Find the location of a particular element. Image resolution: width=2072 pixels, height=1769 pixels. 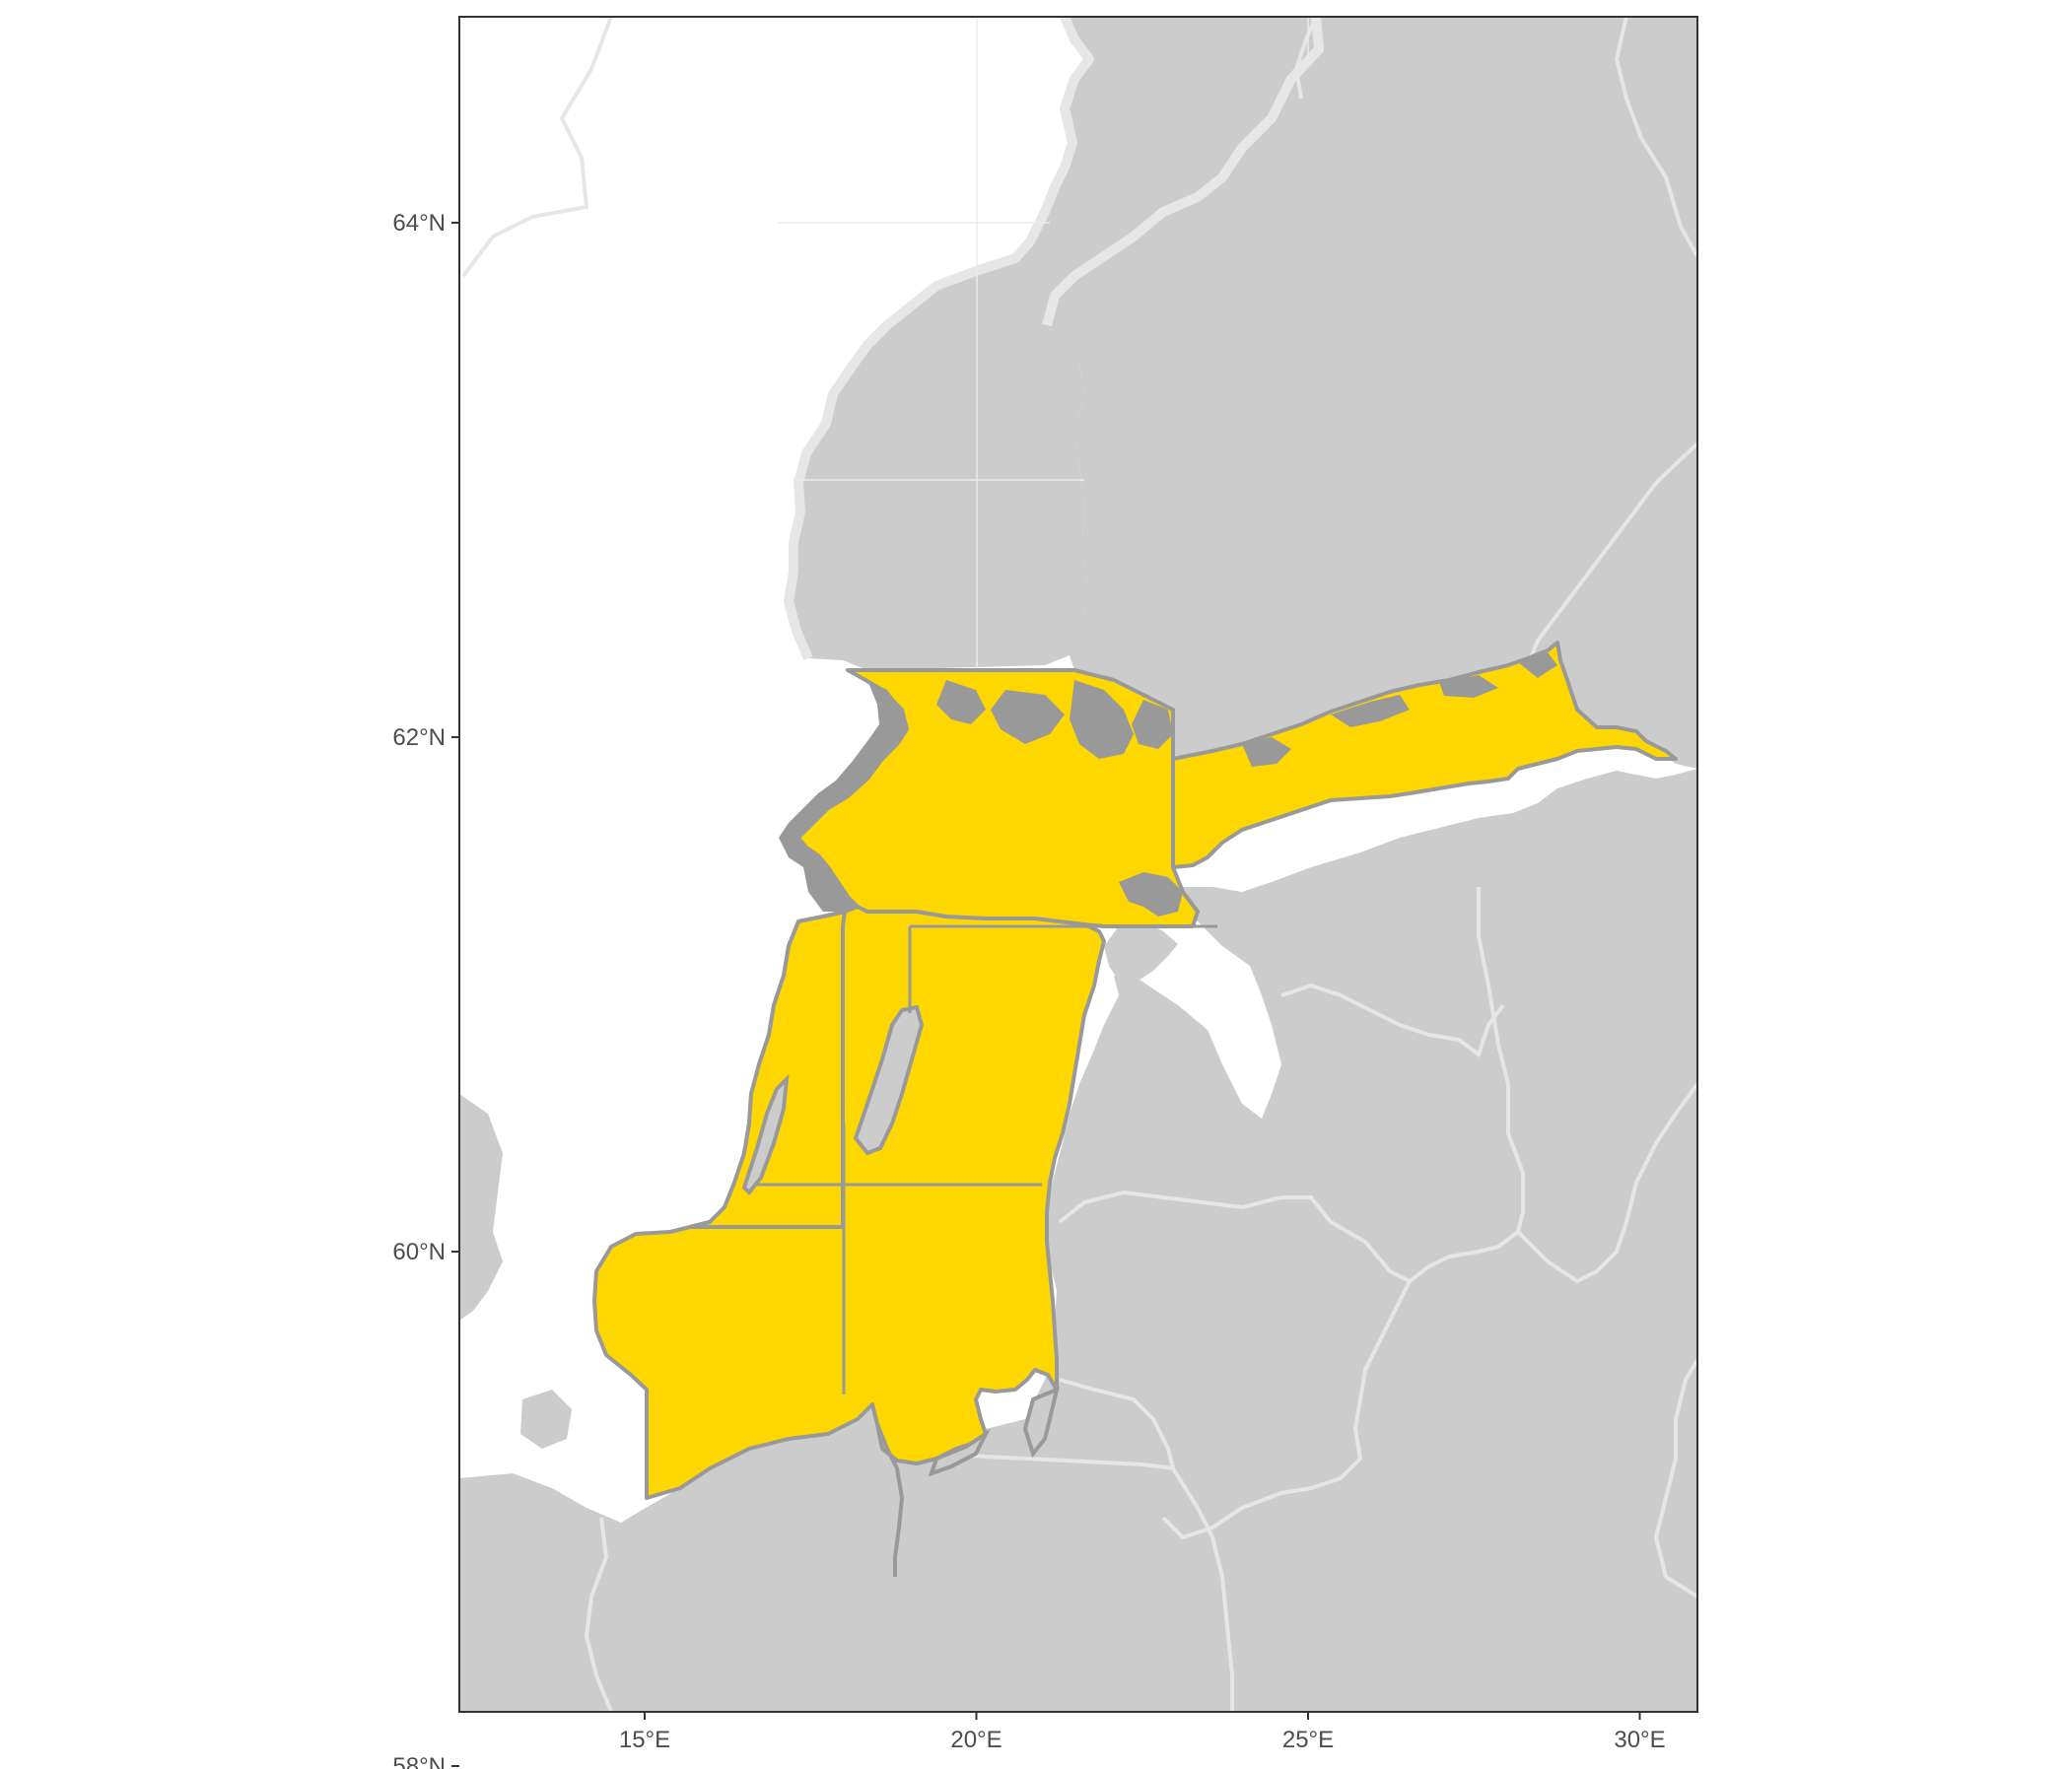

border-estonia-latvia is located at coordinates (1393, 1020).